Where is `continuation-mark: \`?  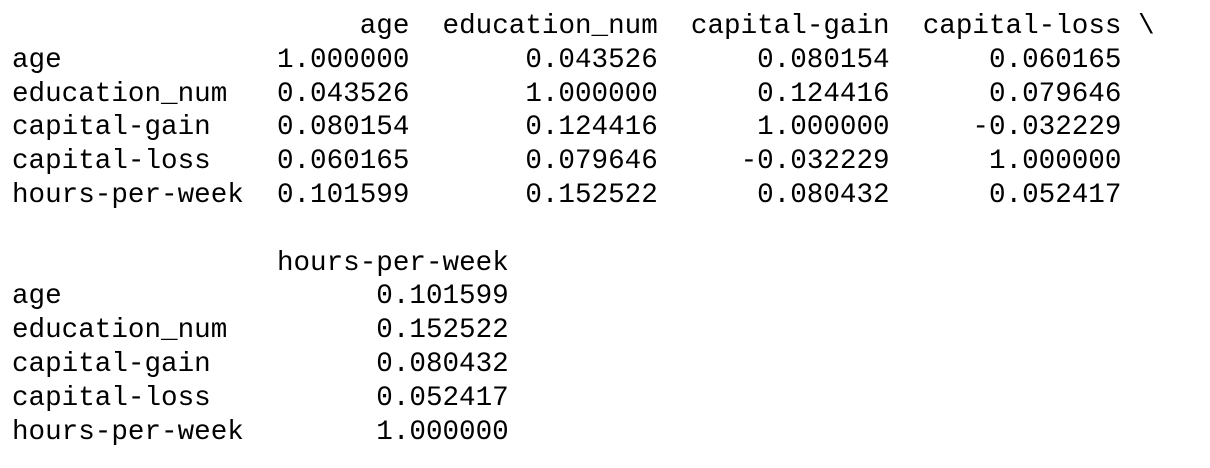 continuation-mark: \ is located at coordinates (1146, 26).